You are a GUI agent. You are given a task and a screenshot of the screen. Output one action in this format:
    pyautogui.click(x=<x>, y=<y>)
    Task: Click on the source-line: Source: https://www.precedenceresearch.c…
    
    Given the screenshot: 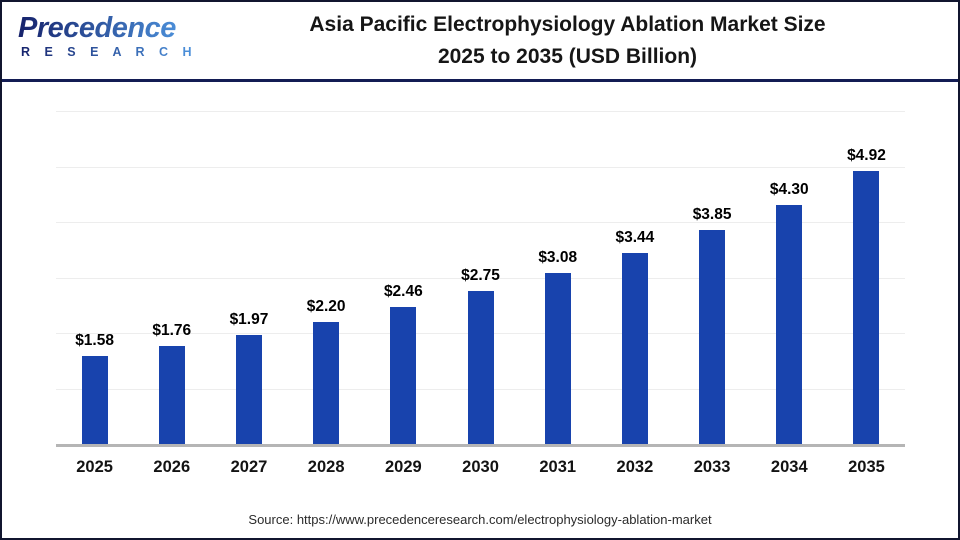 What is the action you would take?
    pyautogui.click(x=480, y=519)
    